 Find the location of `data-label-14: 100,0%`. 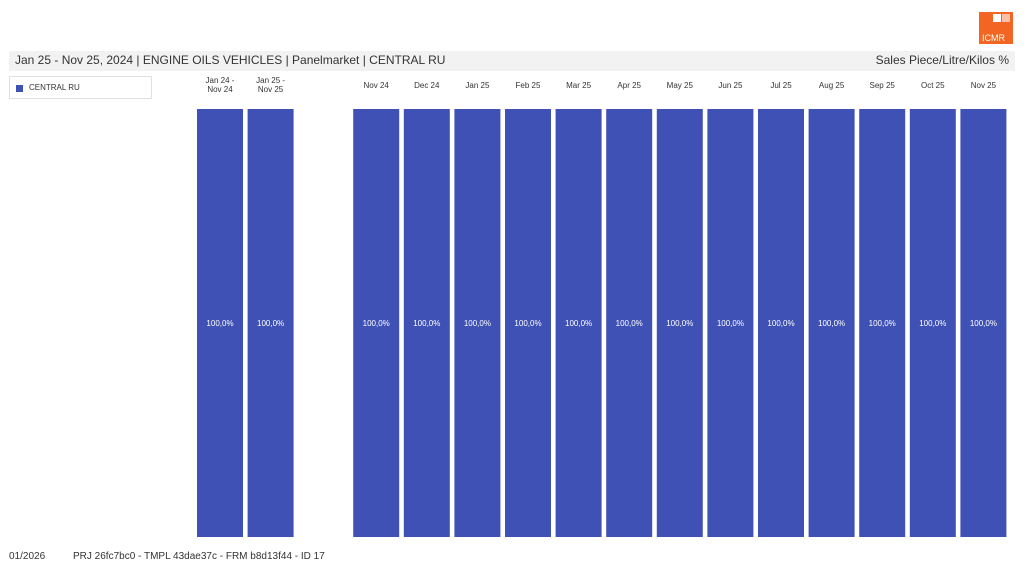

data-label-14: 100,0% is located at coordinates (983, 323).